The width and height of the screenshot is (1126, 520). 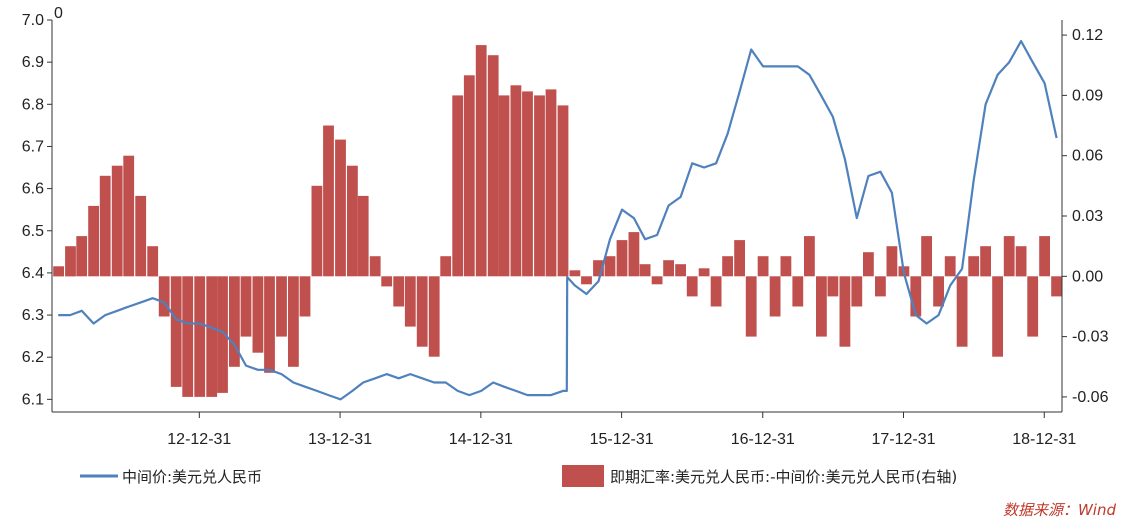 I want to click on left-tick-label: 6.7, so click(x=33, y=146).